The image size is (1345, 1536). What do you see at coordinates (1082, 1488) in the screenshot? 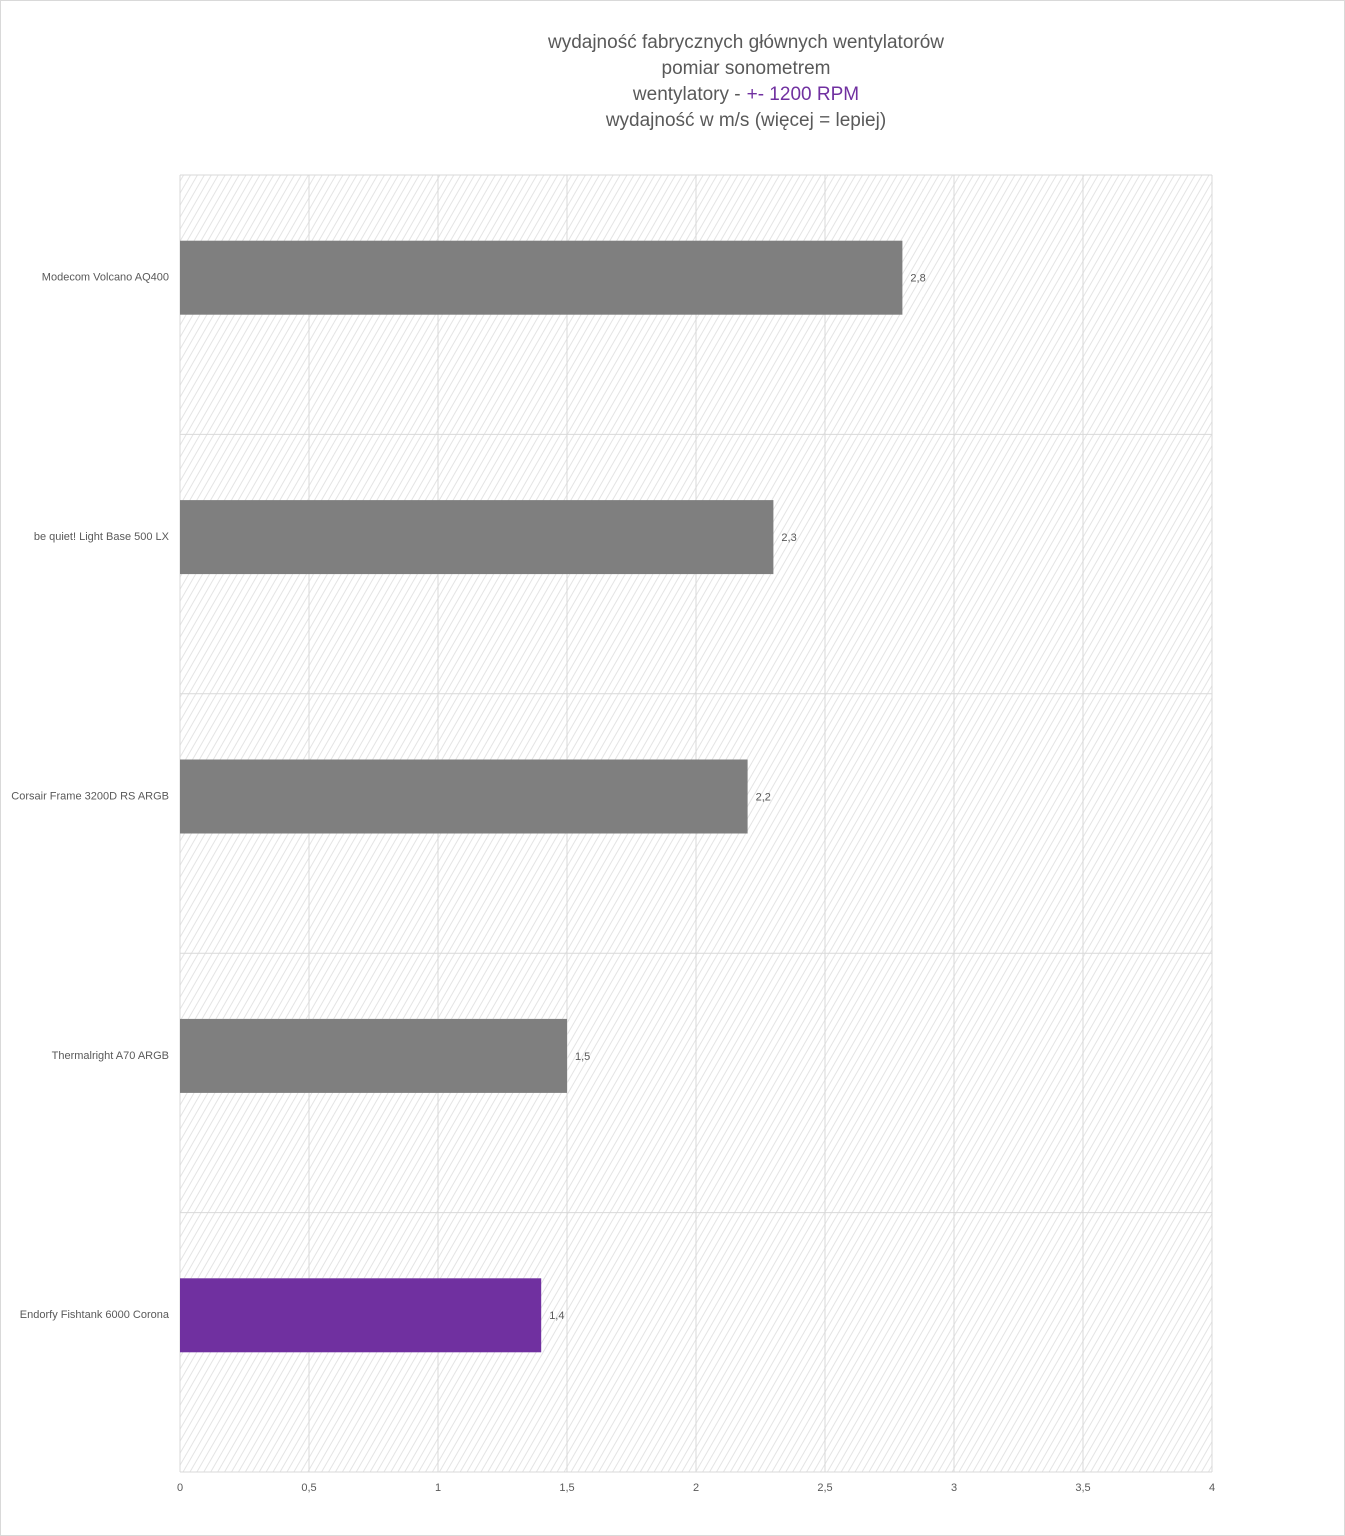
I see `x-tick-label: 3,5` at bounding box center [1082, 1488].